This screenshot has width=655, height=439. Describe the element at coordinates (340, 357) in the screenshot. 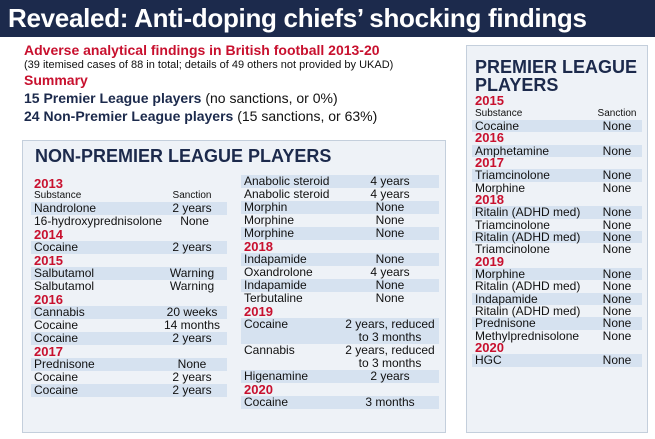

I see `table-row: Cannabis 2 years, reduced to 3 months` at that location.